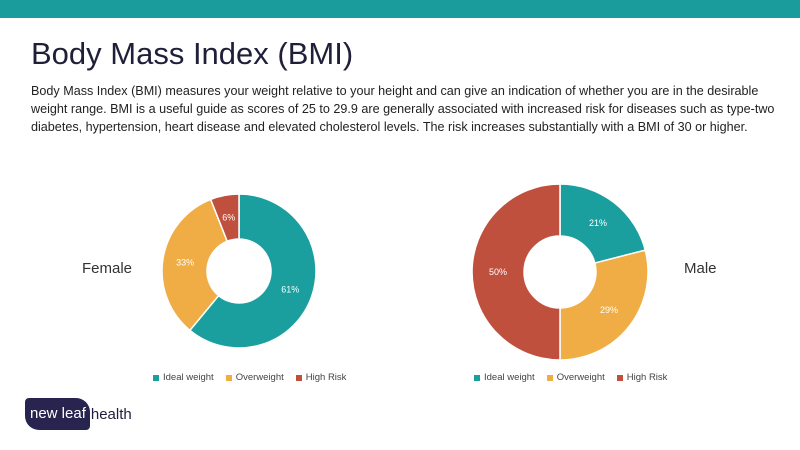  What do you see at coordinates (192, 53) in the screenshot?
I see `page-title: Body Mass Index (BMI)` at bounding box center [192, 53].